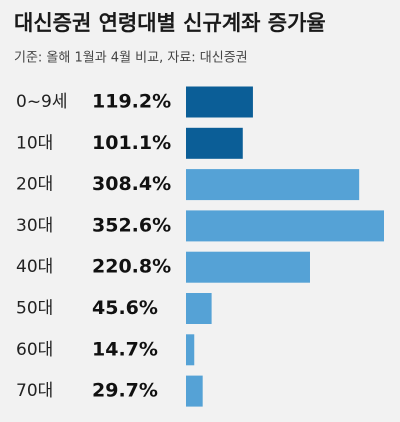 The image size is (400, 422). I want to click on category-label: 10대, so click(34, 143).